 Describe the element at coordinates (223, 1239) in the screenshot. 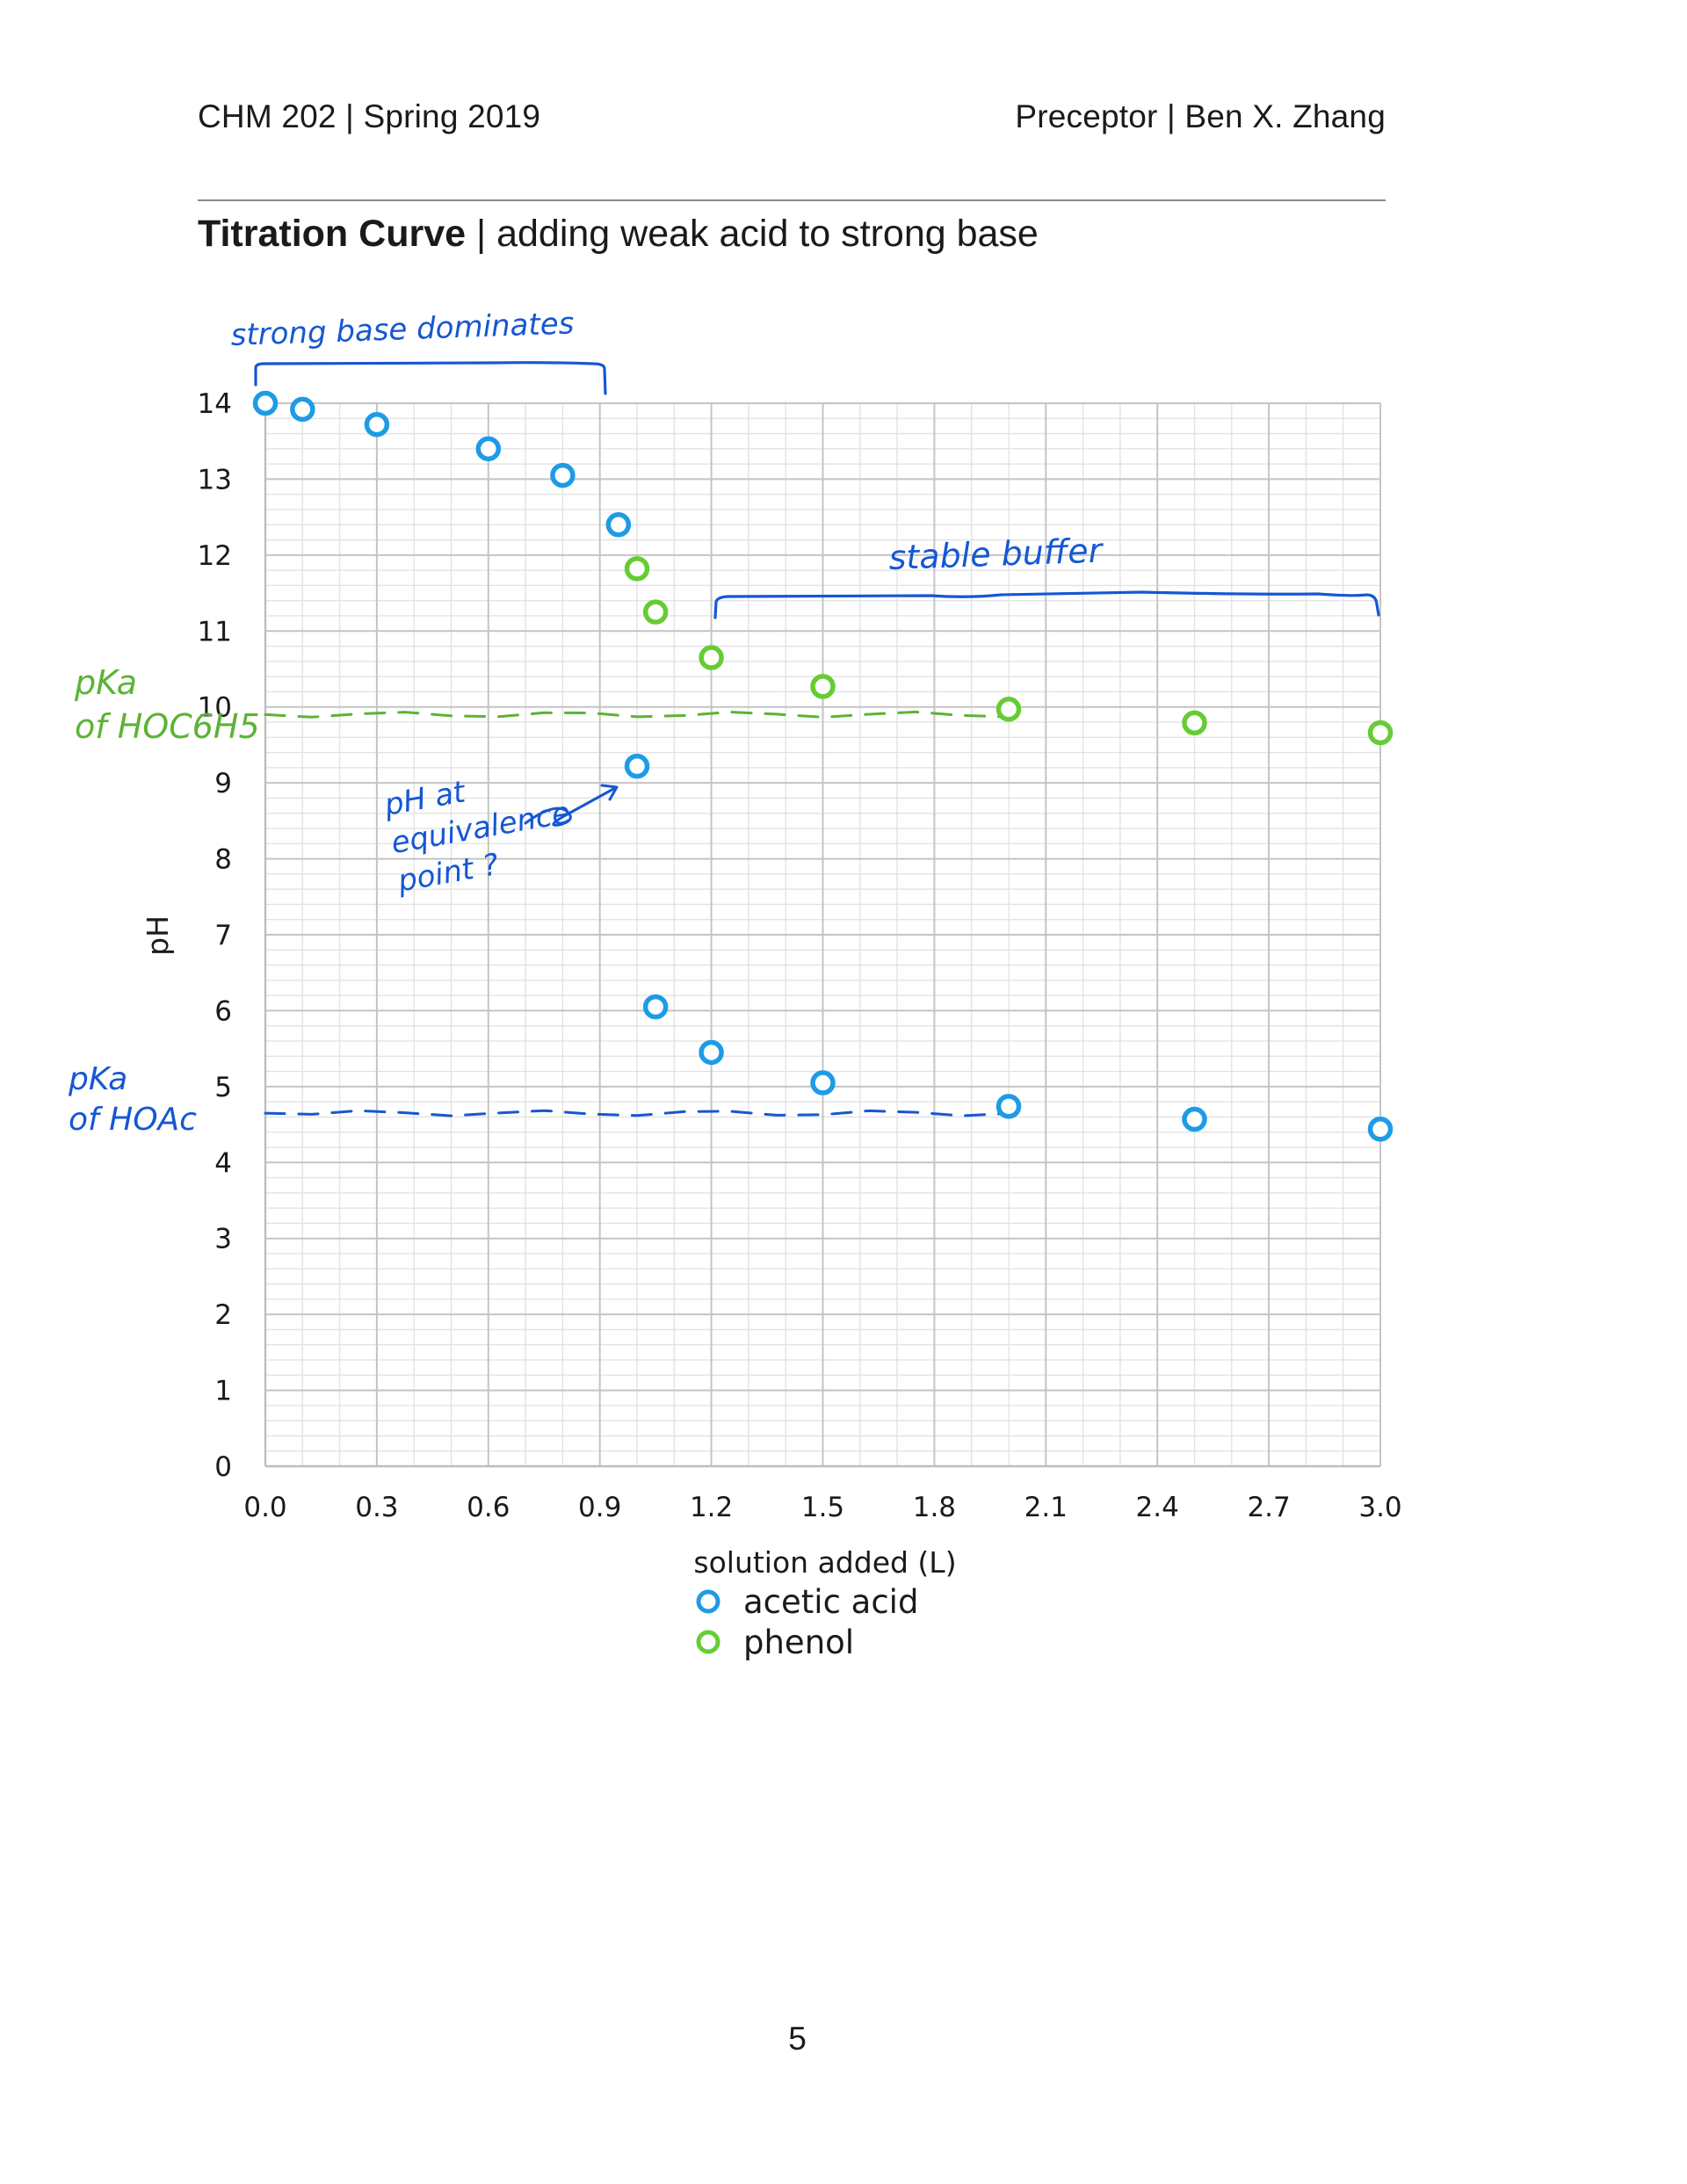

I see `y-tick-label: 3` at that location.